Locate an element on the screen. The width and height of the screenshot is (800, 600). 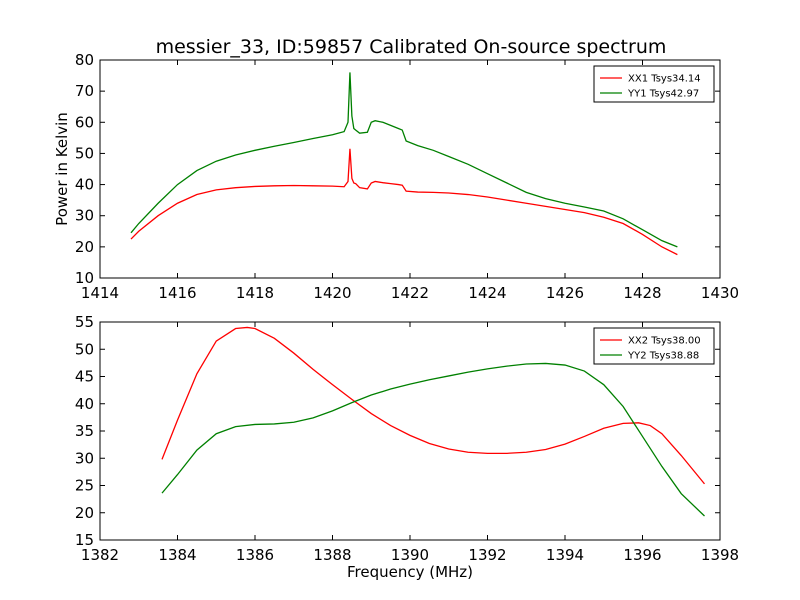
y-tick-label-1-4: 35 is located at coordinates (84, 431).